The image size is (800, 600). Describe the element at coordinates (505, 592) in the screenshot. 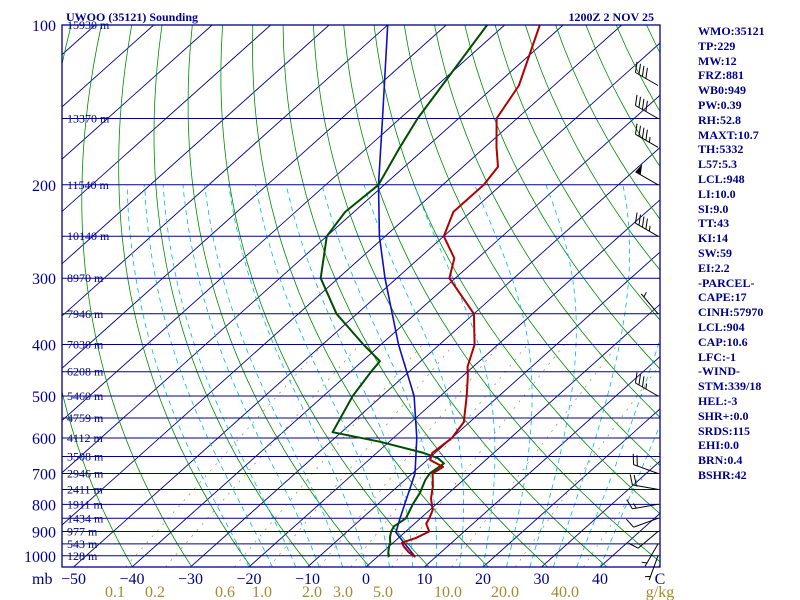

I see `mixing-ratio-tick-label: 20.0` at that location.